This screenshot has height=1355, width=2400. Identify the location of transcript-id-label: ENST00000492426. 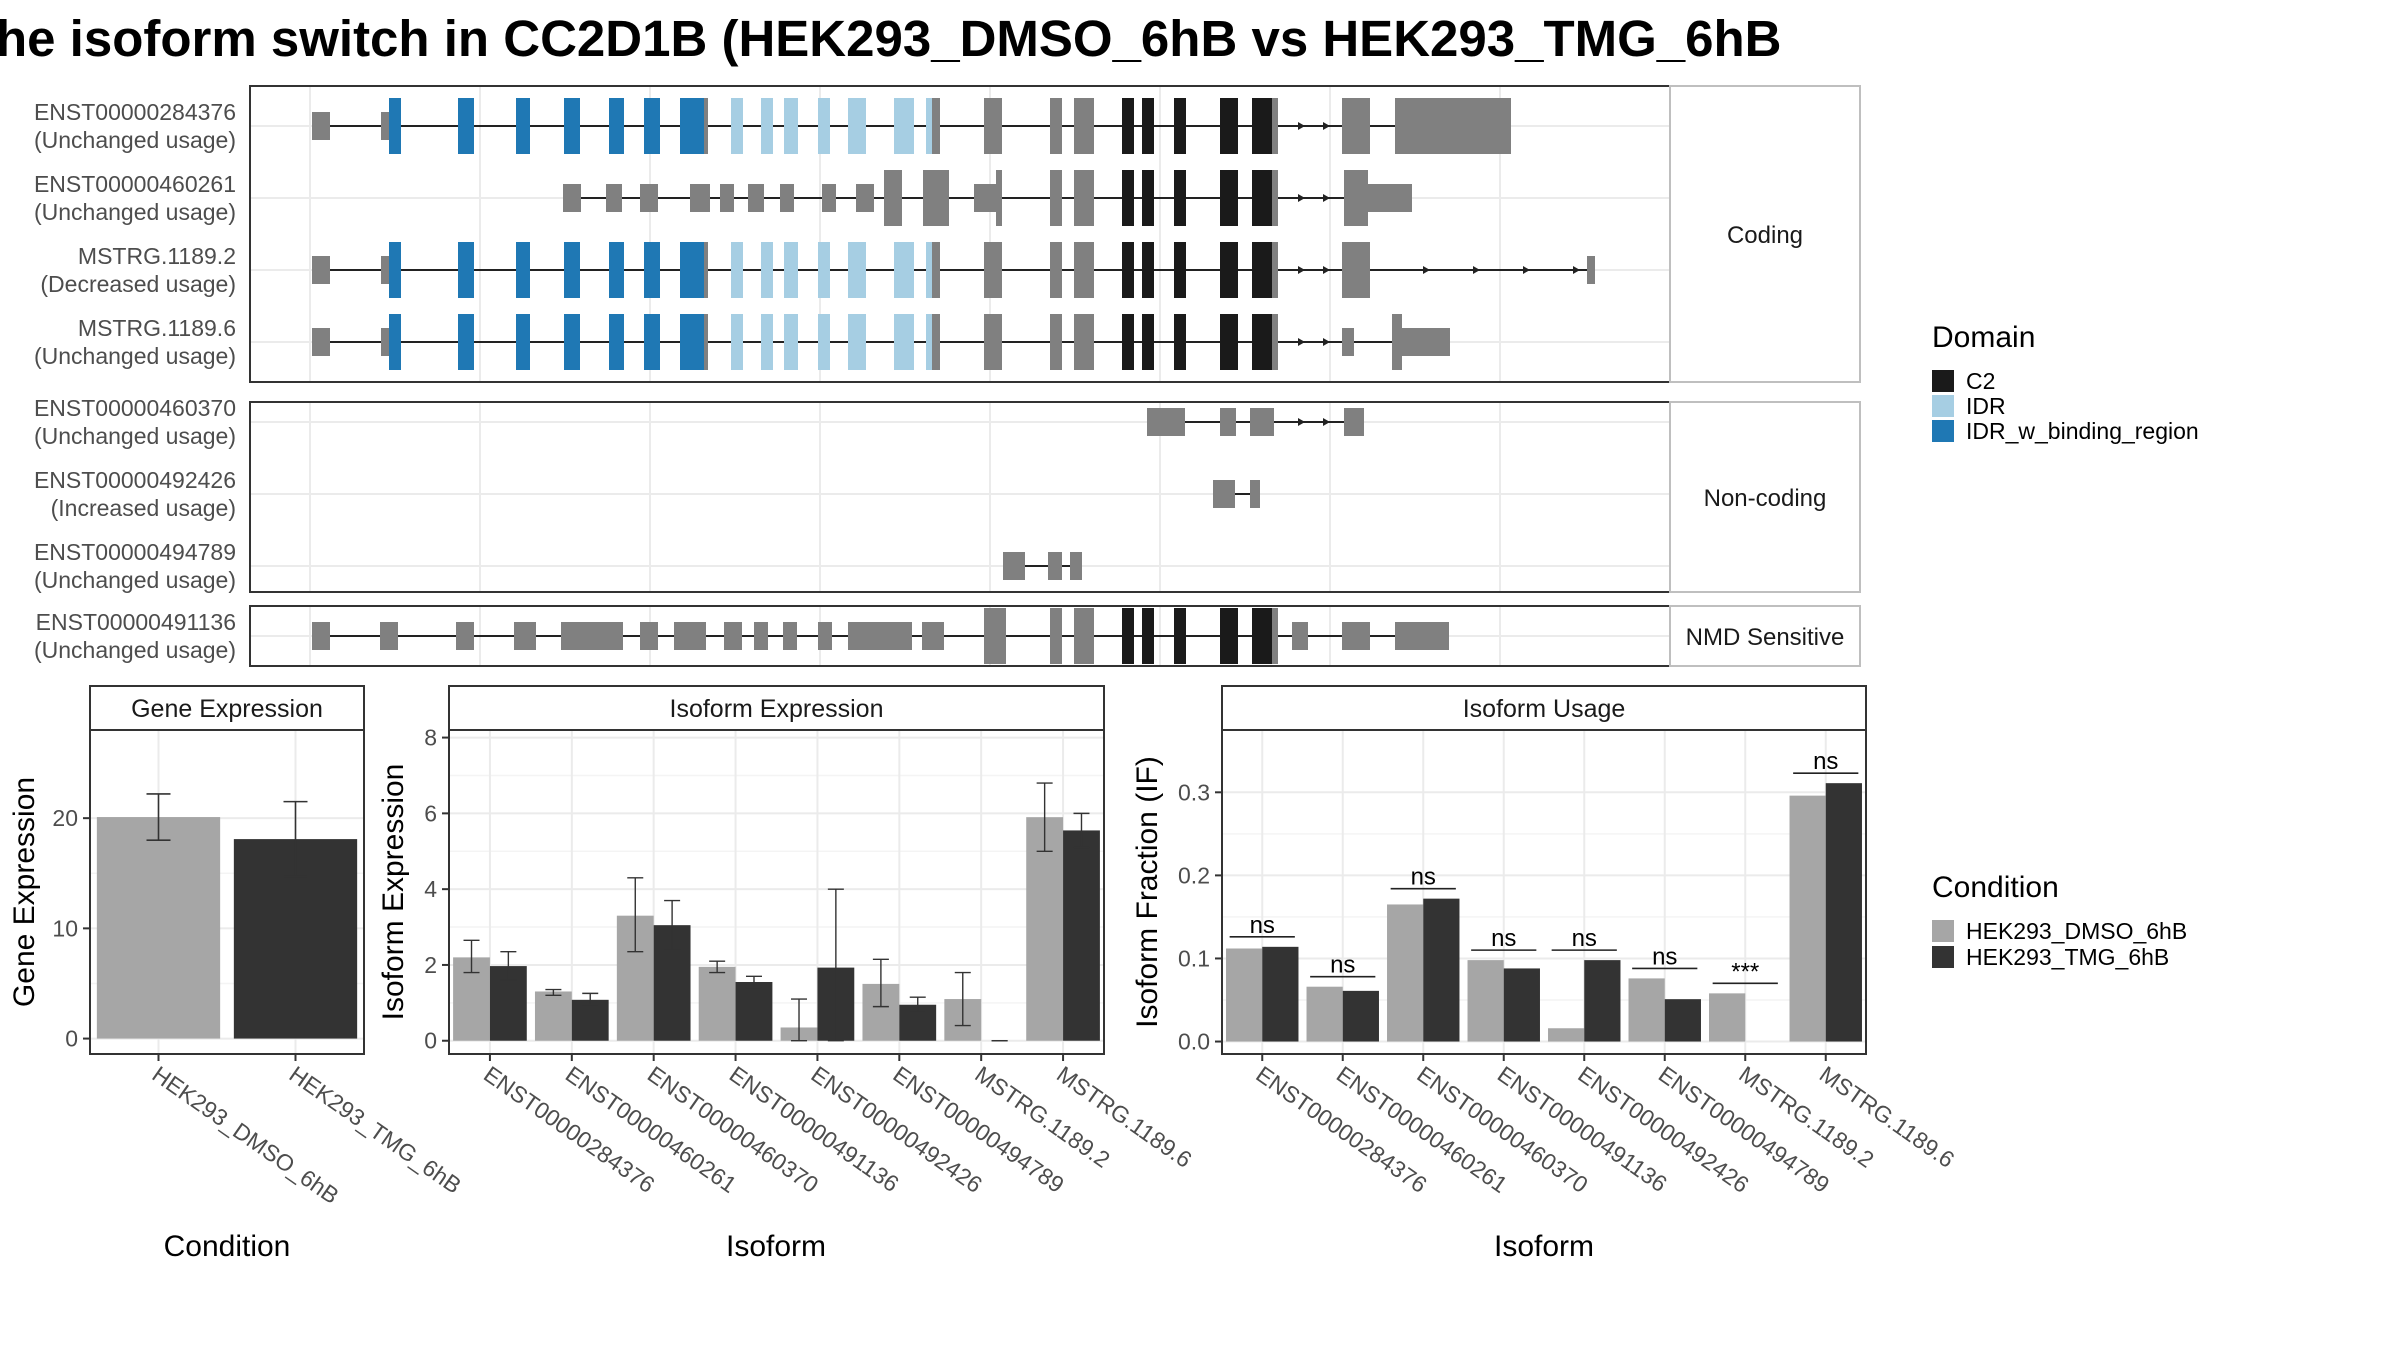
(135, 480).